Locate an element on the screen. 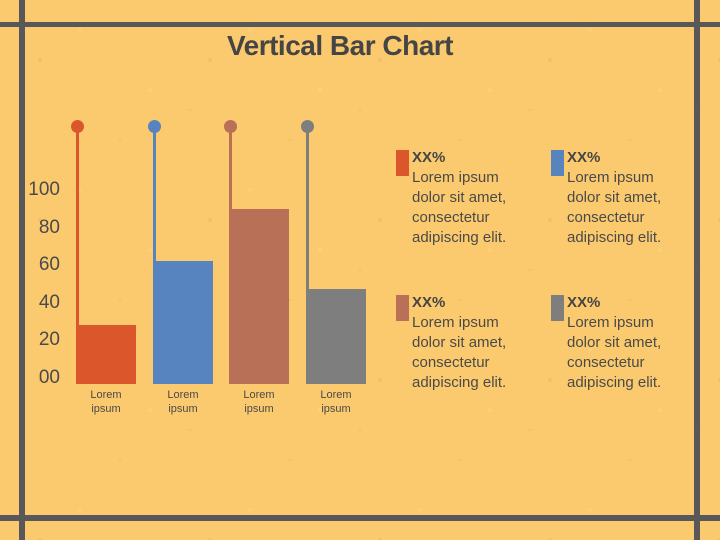 The width and height of the screenshot is (720, 540). frame-line-top is located at coordinates (360, 24).